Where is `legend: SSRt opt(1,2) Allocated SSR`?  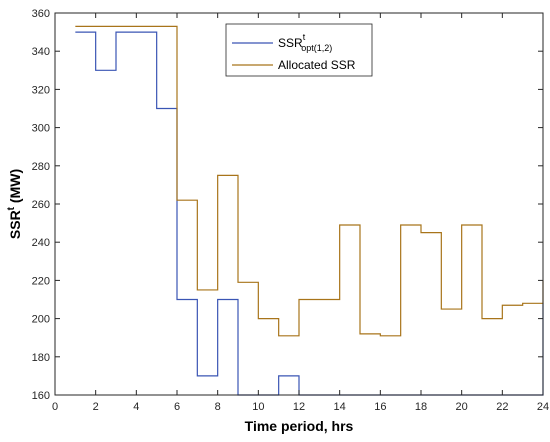
legend: SSRt opt(1,2) Allocated SSR is located at coordinates (299, 50).